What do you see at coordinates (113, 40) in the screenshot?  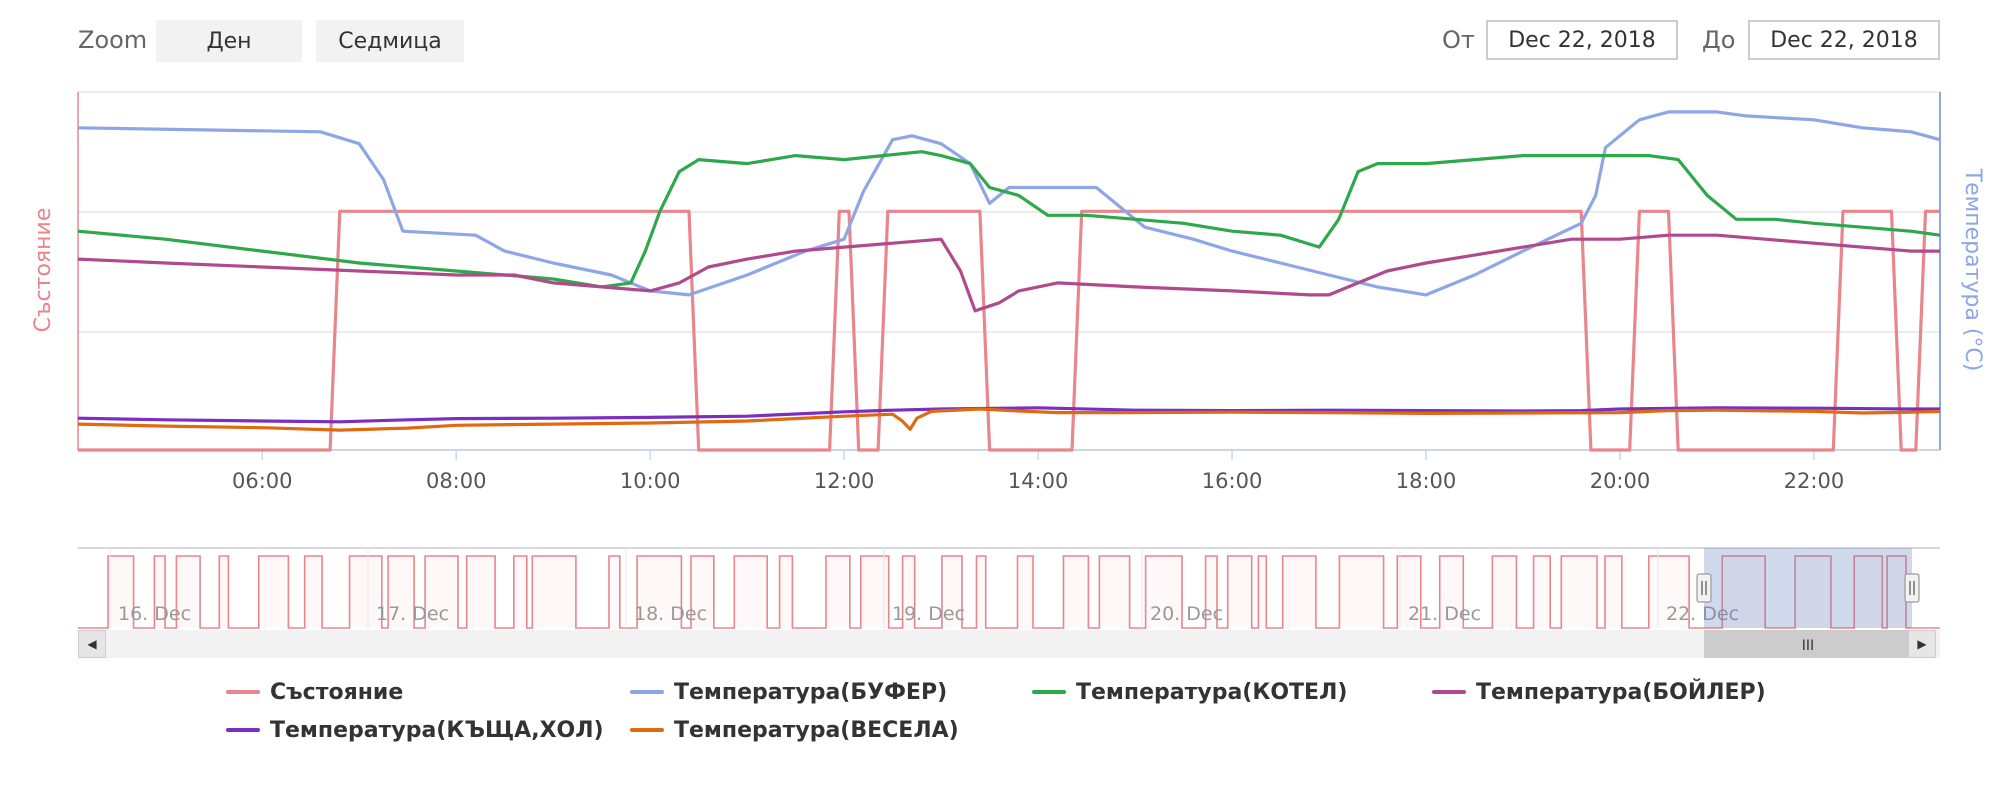 I see `zoom-label: Zoom` at bounding box center [113, 40].